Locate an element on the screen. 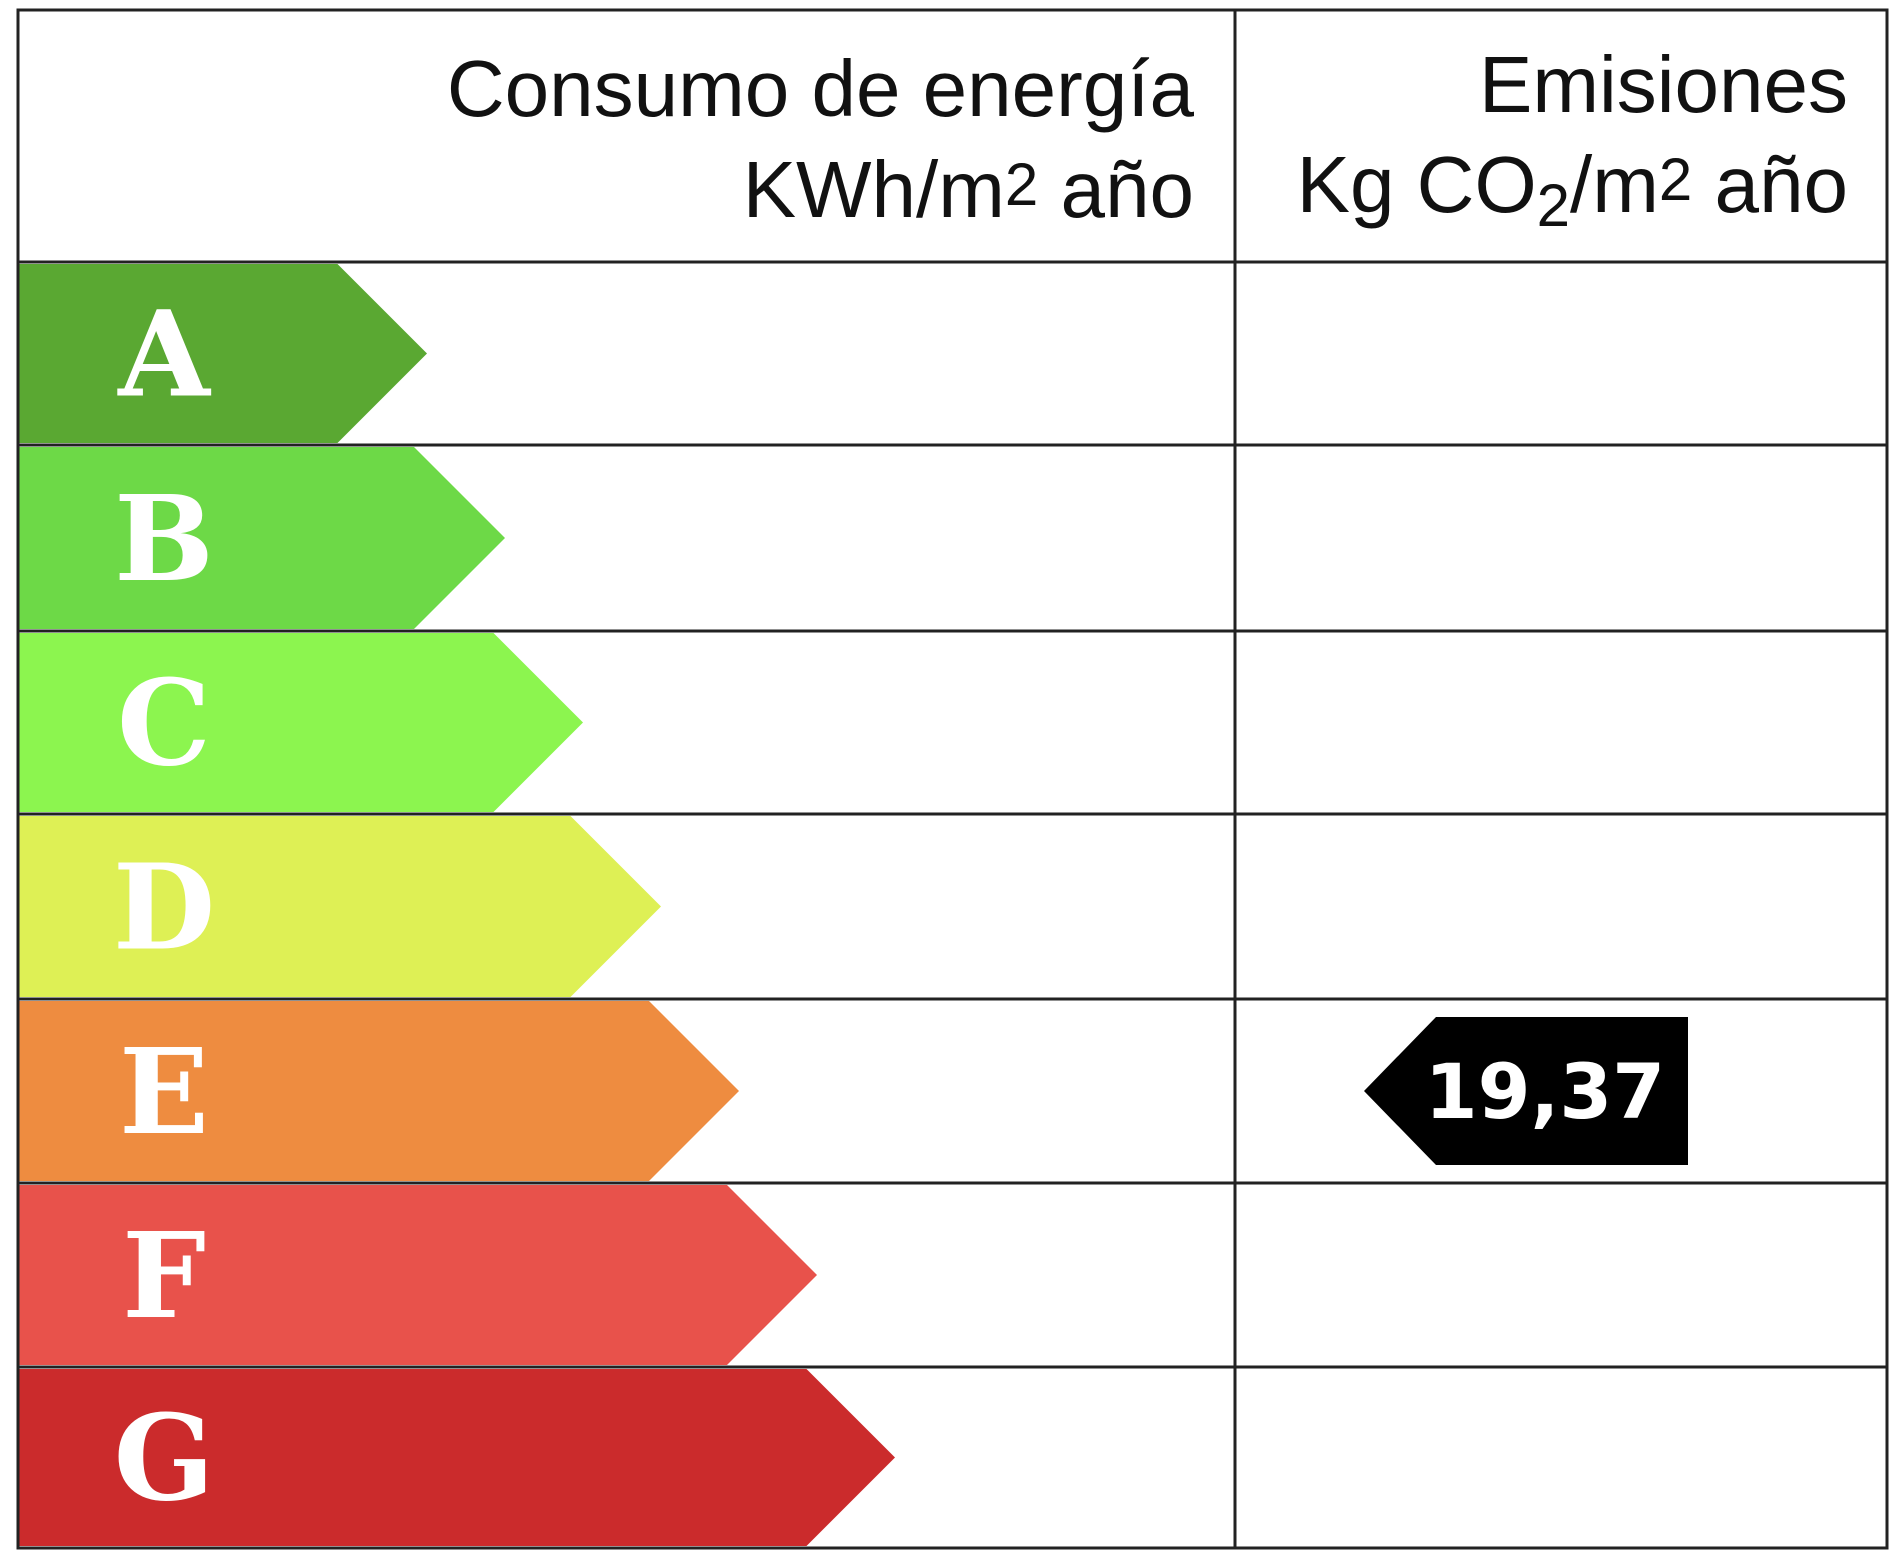  emissions-value: 19,37 is located at coordinates (1545, 1091).